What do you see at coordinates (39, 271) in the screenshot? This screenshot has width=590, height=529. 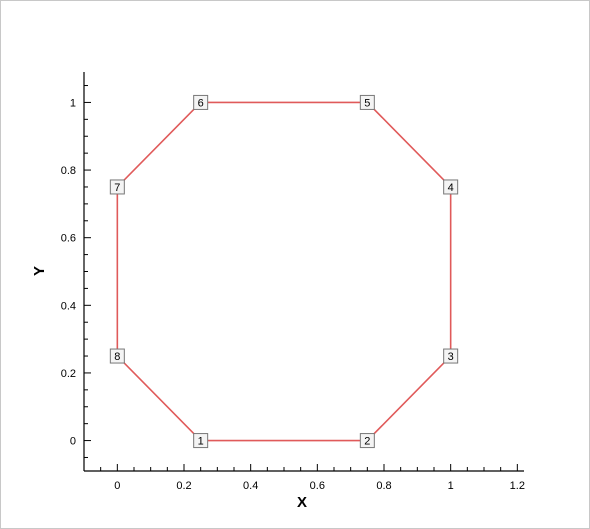 I see `y-axis-label: Y` at bounding box center [39, 271].